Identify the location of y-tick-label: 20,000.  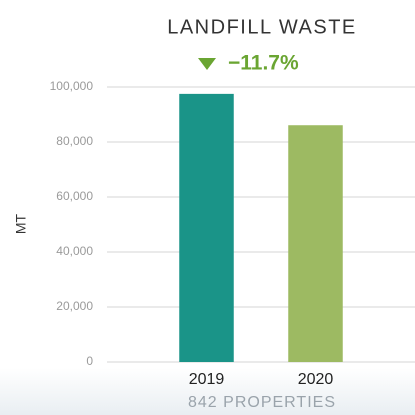
(74, 306).